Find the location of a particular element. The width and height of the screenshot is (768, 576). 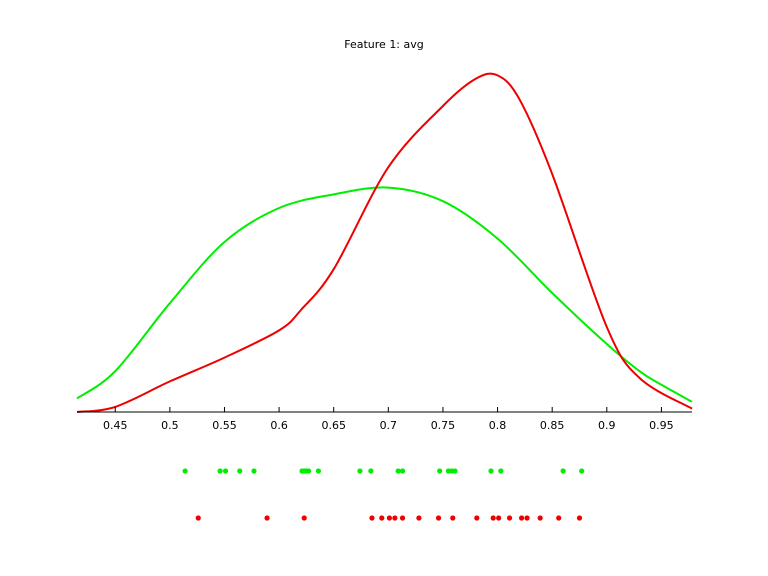

x-tick-label: 0.9 is located at coordinates (607, 425).